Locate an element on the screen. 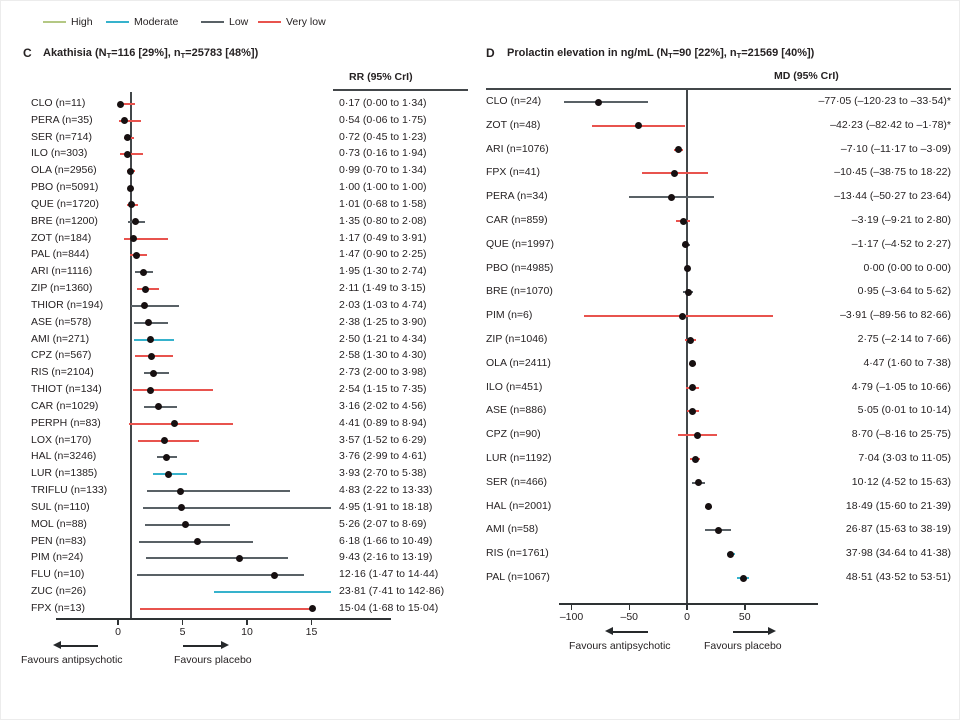 The image size is (960, 720). effect-value: 0·54 (0·06 to 1·75) is located at coordinates (383, 119).